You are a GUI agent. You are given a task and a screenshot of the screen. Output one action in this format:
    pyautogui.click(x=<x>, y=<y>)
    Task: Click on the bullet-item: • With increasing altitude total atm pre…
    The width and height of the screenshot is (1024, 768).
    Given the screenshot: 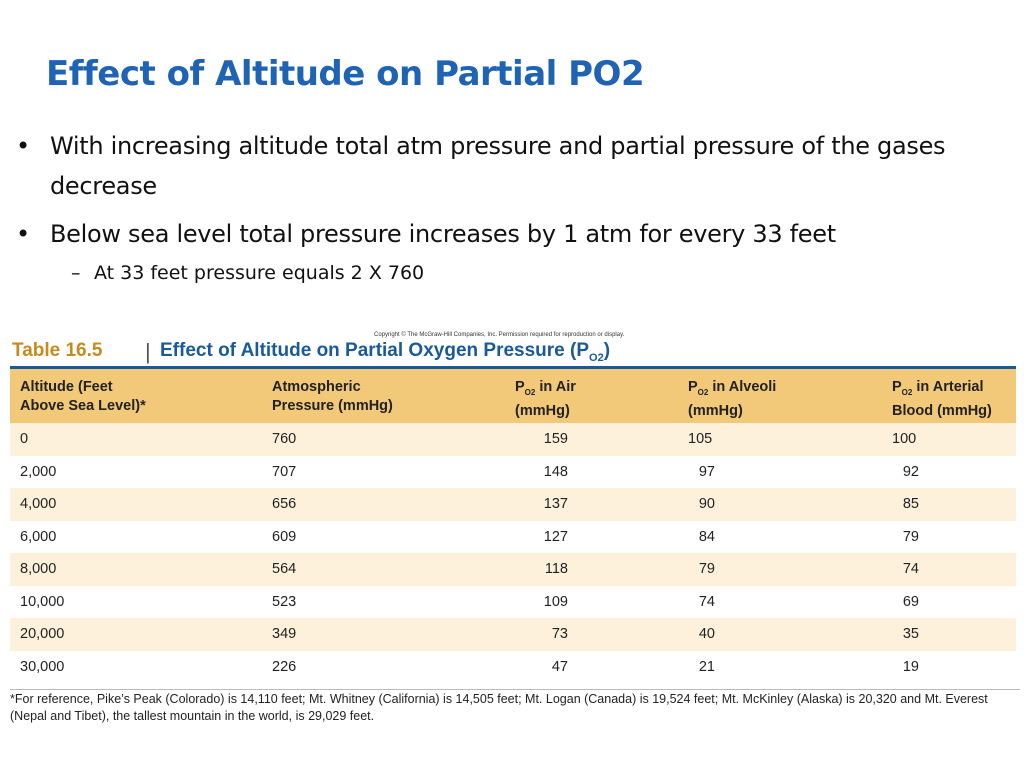 What is the action you would take?
    pyautogui.click(x=511, y=166)
    